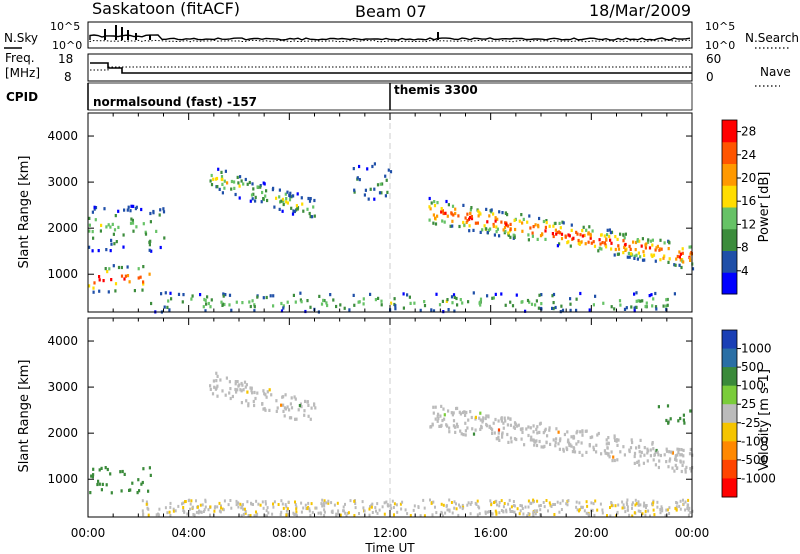 The image size is (800, 554). What do you see at coordinates (349, 96) in the screenshot?
I see `cpid-strip: CPID normalsound (fast) -157 themis 3300` at bounding box center [349, 96].